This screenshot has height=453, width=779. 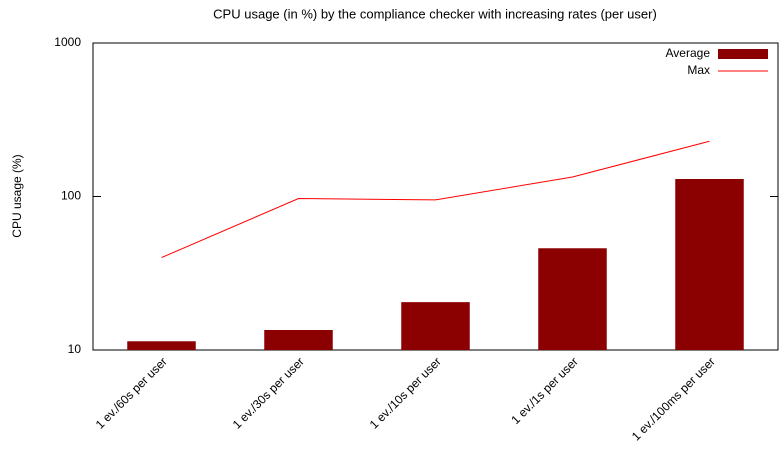 What do you see at coordinates (71, 196) in the screenshot?
I see `y-tick-label: 100` at bounding box center [71, 196].